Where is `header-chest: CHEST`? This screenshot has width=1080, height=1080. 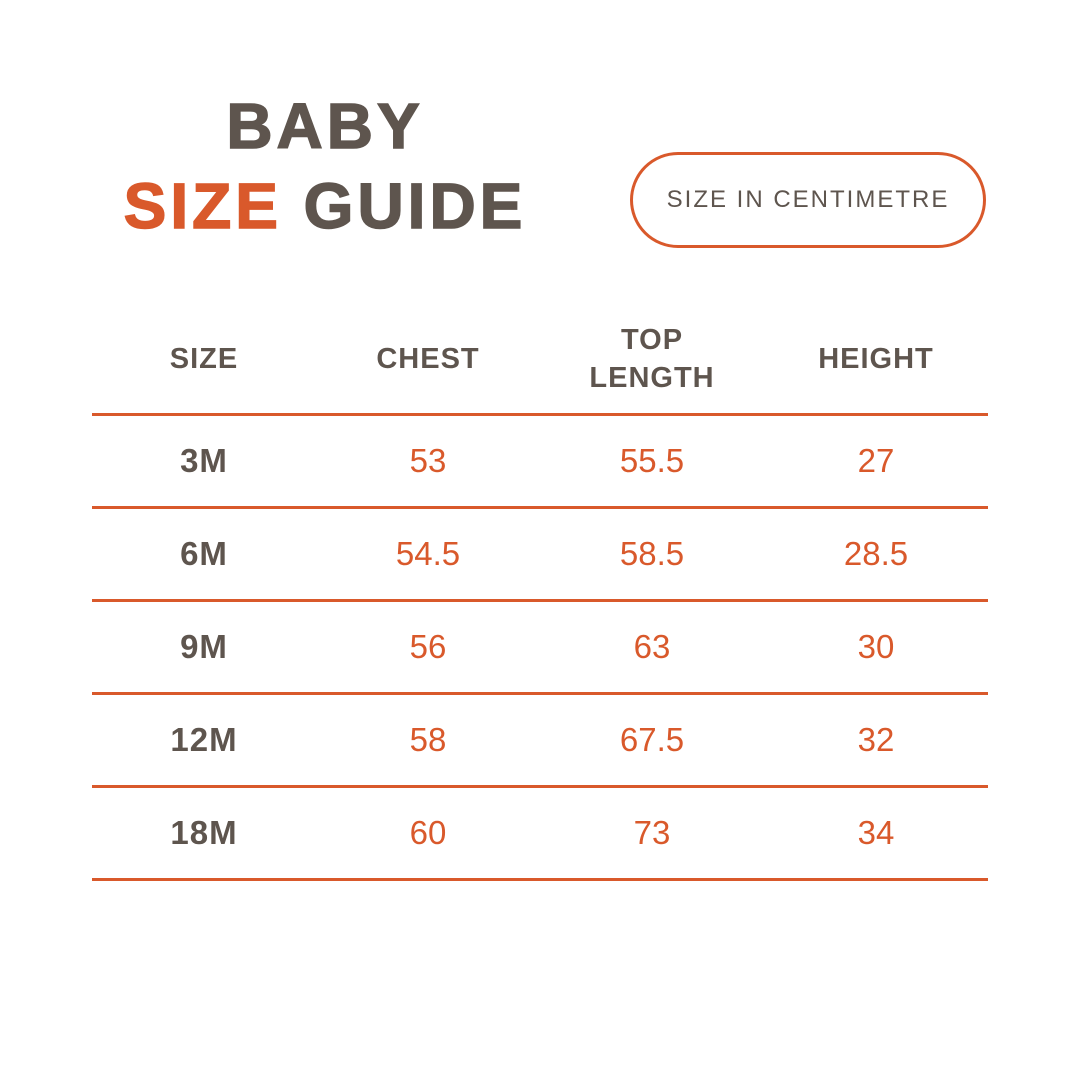
header-chest: CHEST is located at coordinates (428, 359).